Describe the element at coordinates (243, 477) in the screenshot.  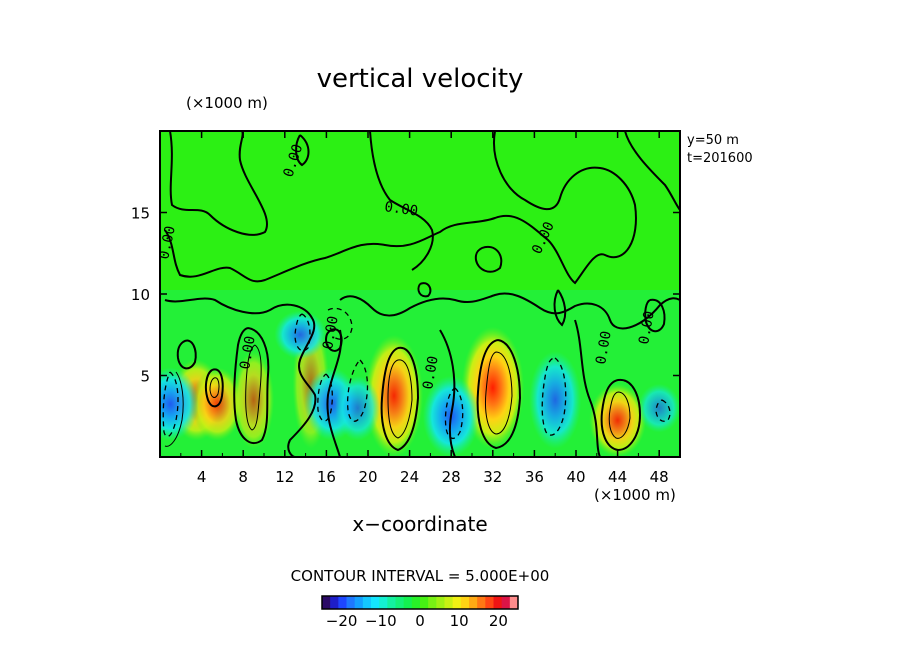
I see `x-tick-label: 8` at that location.